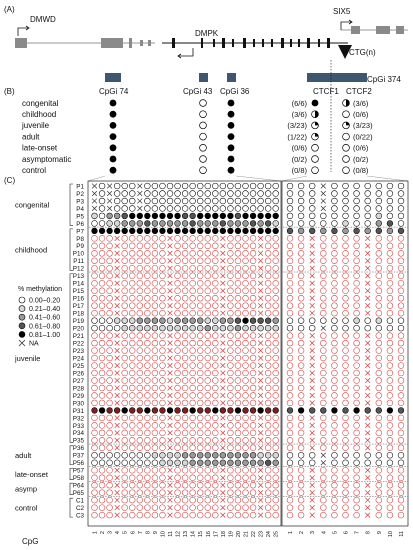  I want to click on zoom-line, so click(258, 178).